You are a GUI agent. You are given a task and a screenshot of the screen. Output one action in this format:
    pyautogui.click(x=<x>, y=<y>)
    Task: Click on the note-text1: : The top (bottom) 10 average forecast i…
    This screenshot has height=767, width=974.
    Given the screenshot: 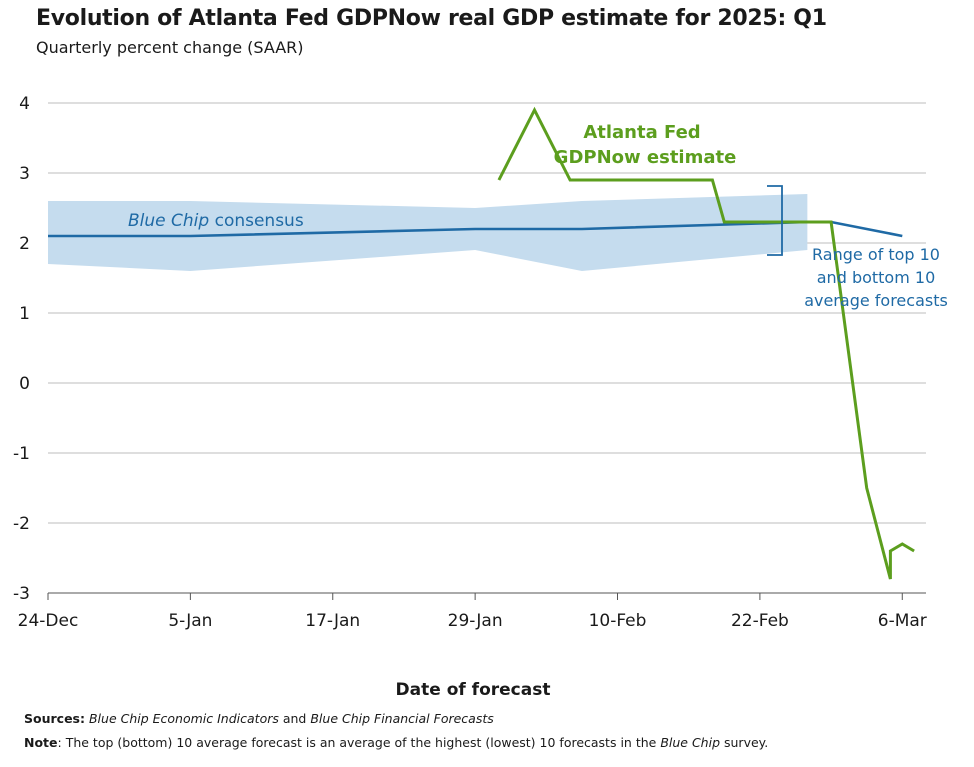 What is the action you would take?
    pyautogui.click(x=359, y=742)
    